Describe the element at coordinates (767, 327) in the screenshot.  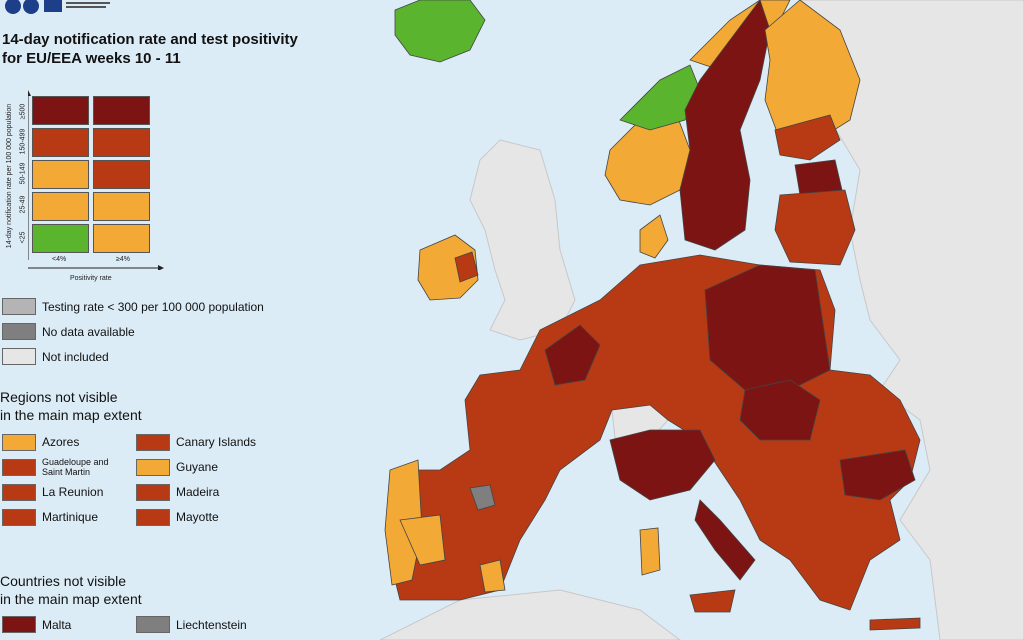
I see `poland-czech` at that location.